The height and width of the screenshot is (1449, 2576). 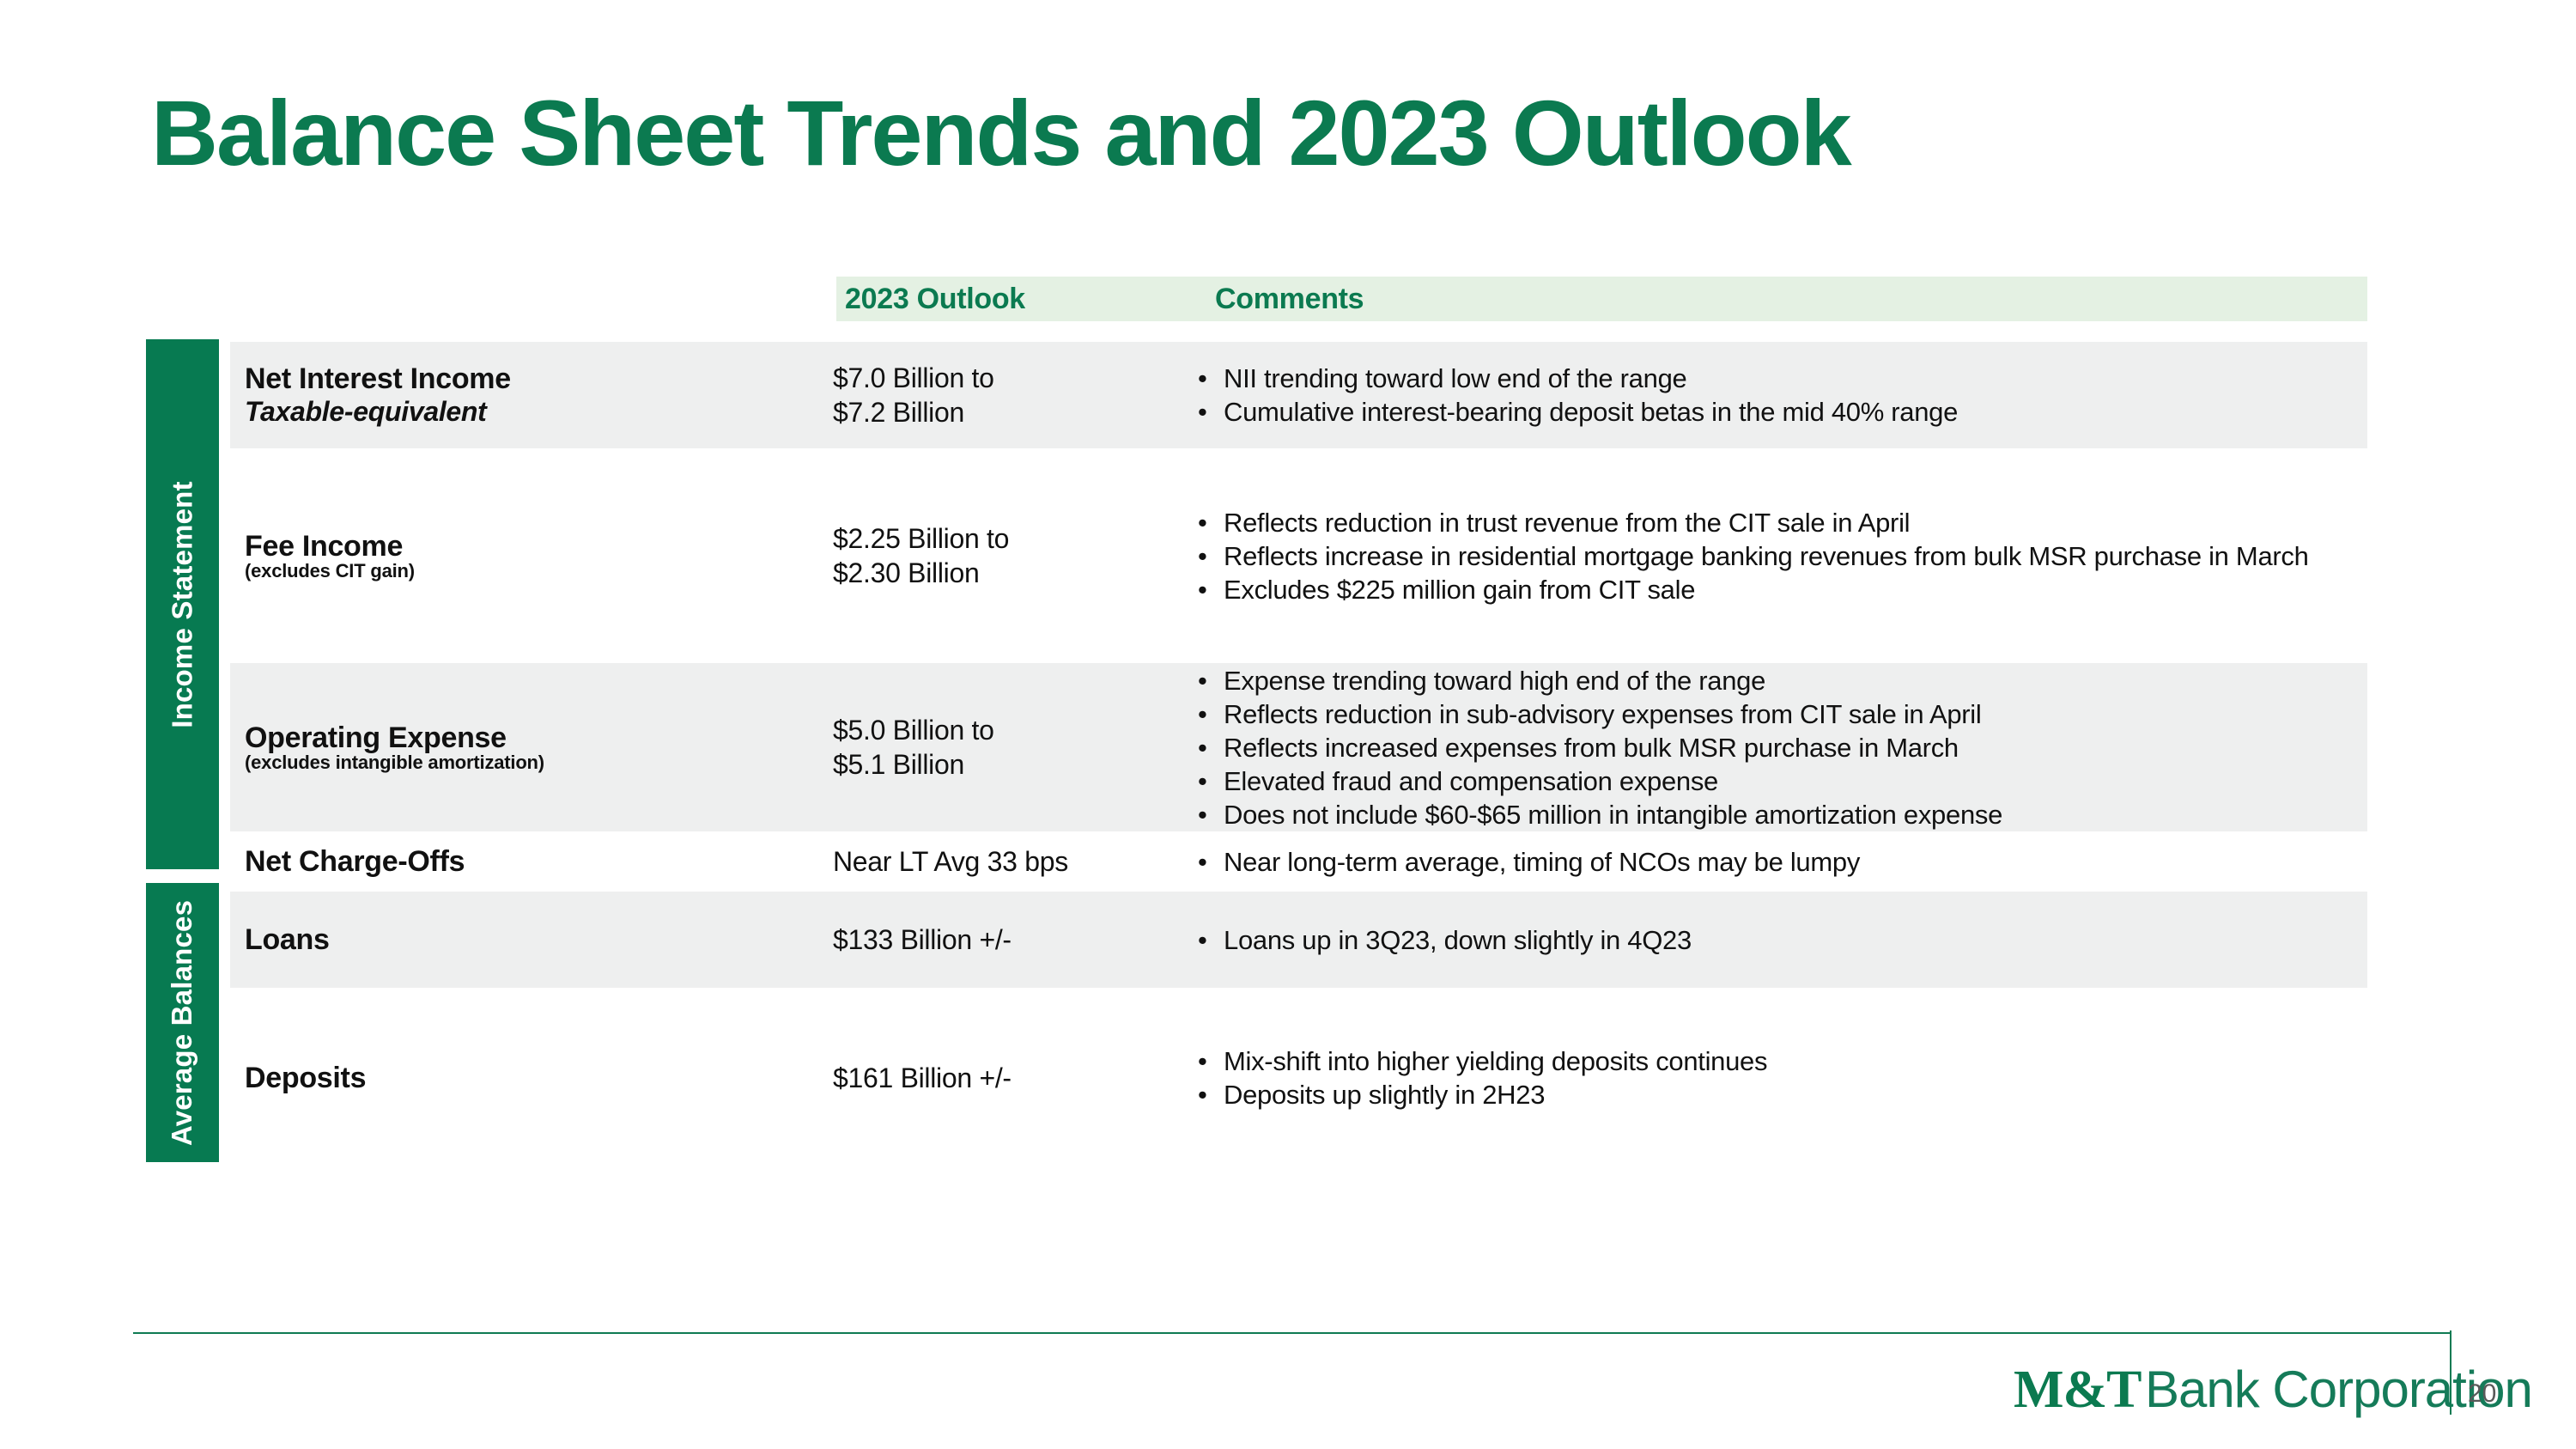 What do you see at coordinates (355, 861) in the screenshot?
I see `row-label: Net Charge-Offs` at bounding box center [355, 861].